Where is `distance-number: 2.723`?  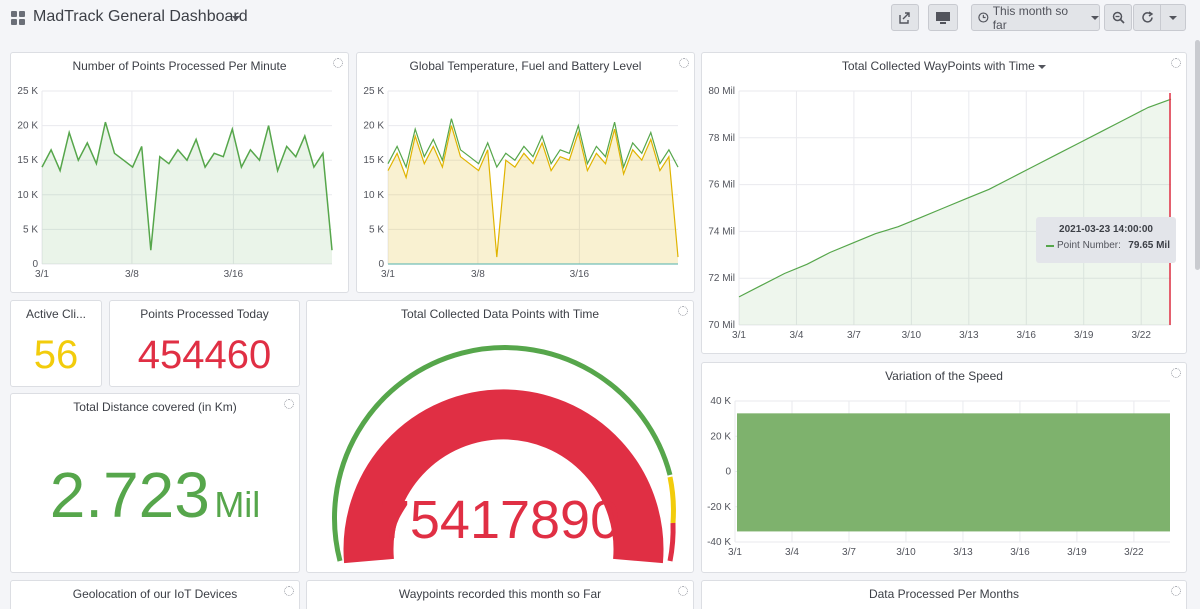 distance-number: 2.723 is located at coordinates (129, 495).